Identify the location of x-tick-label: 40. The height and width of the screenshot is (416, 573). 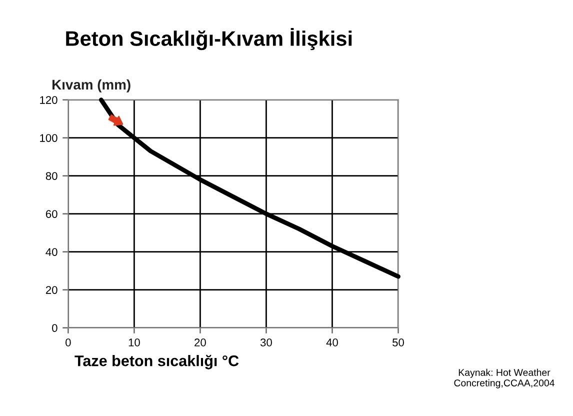
(332, 342).